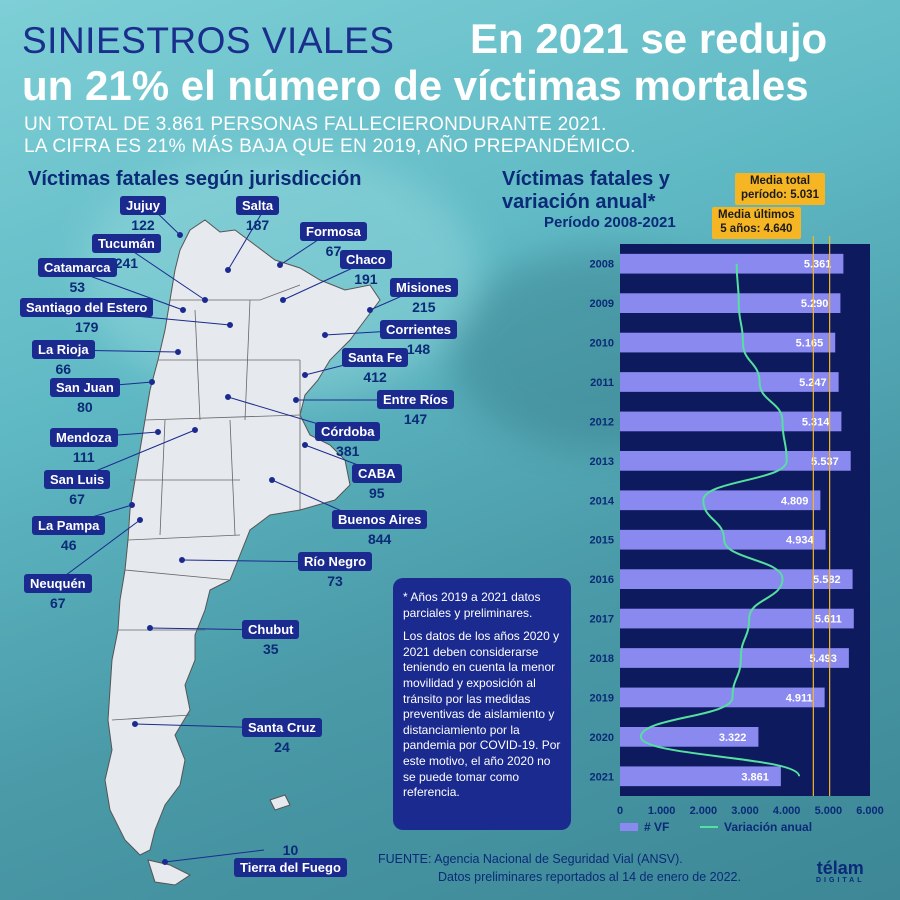 This screenshot has width=900, height=900. What do you see at coordinates (290, 867) in the screenshot?
I see `province-name: Tierra del Fuego` at bounding box center [290, 867].